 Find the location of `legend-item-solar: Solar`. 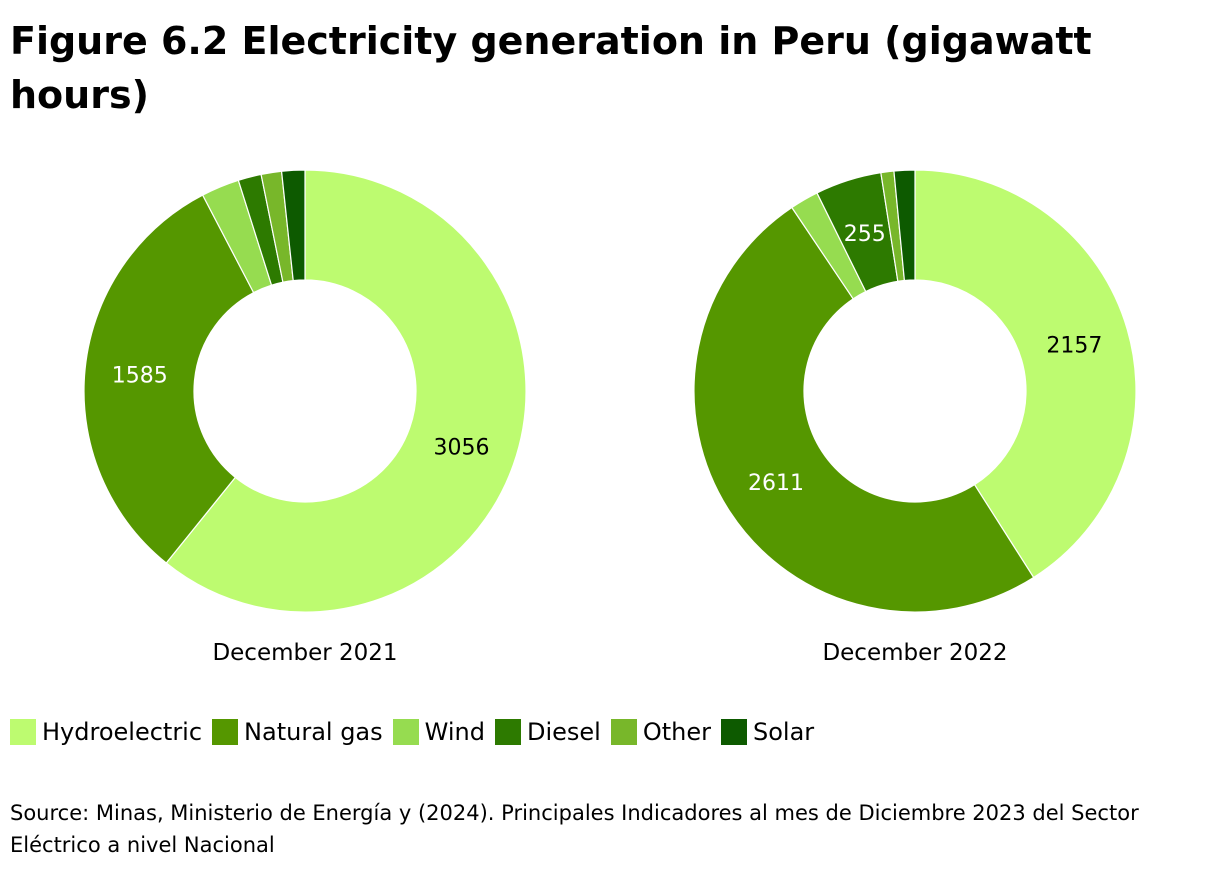

legend-item-solar: Solar is located at coordinates (767, 732).